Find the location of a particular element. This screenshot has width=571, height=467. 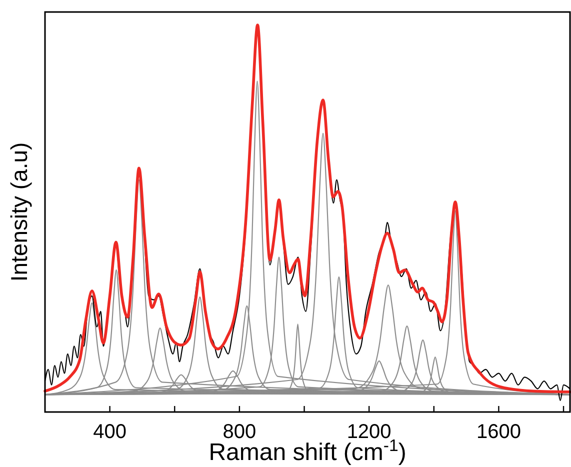

y-axis-title: Intensity (a.u) is located at coordinates (19, 212).